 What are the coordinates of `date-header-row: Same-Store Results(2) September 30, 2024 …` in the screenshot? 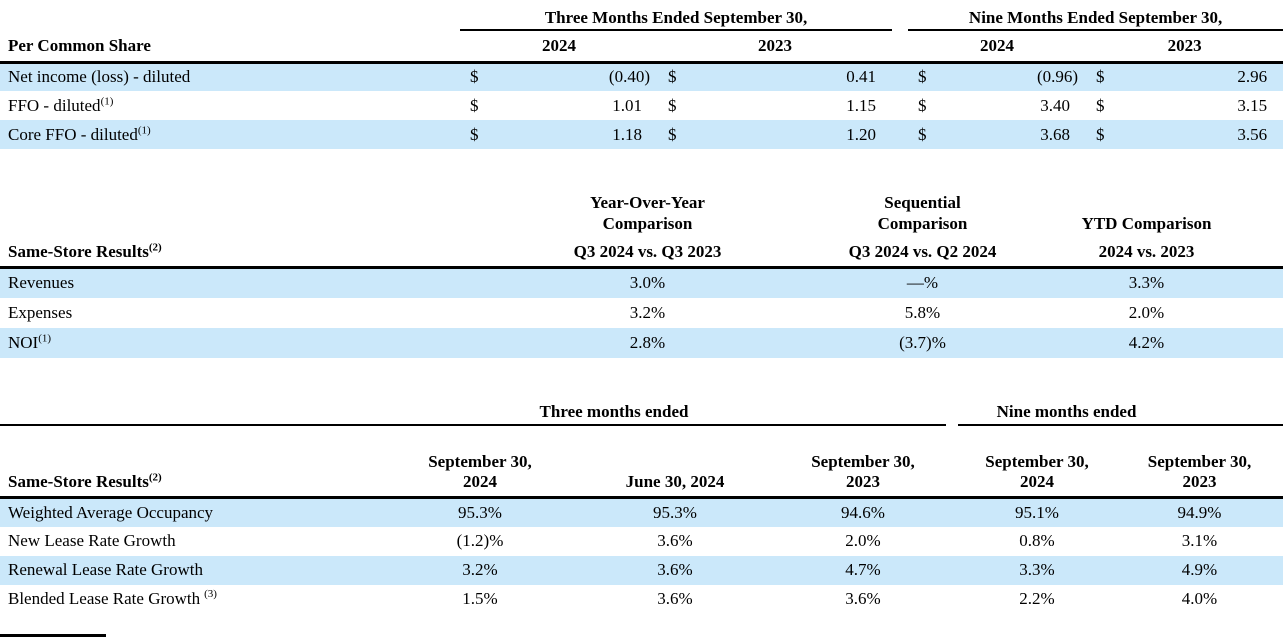 It's located at (641, 461).